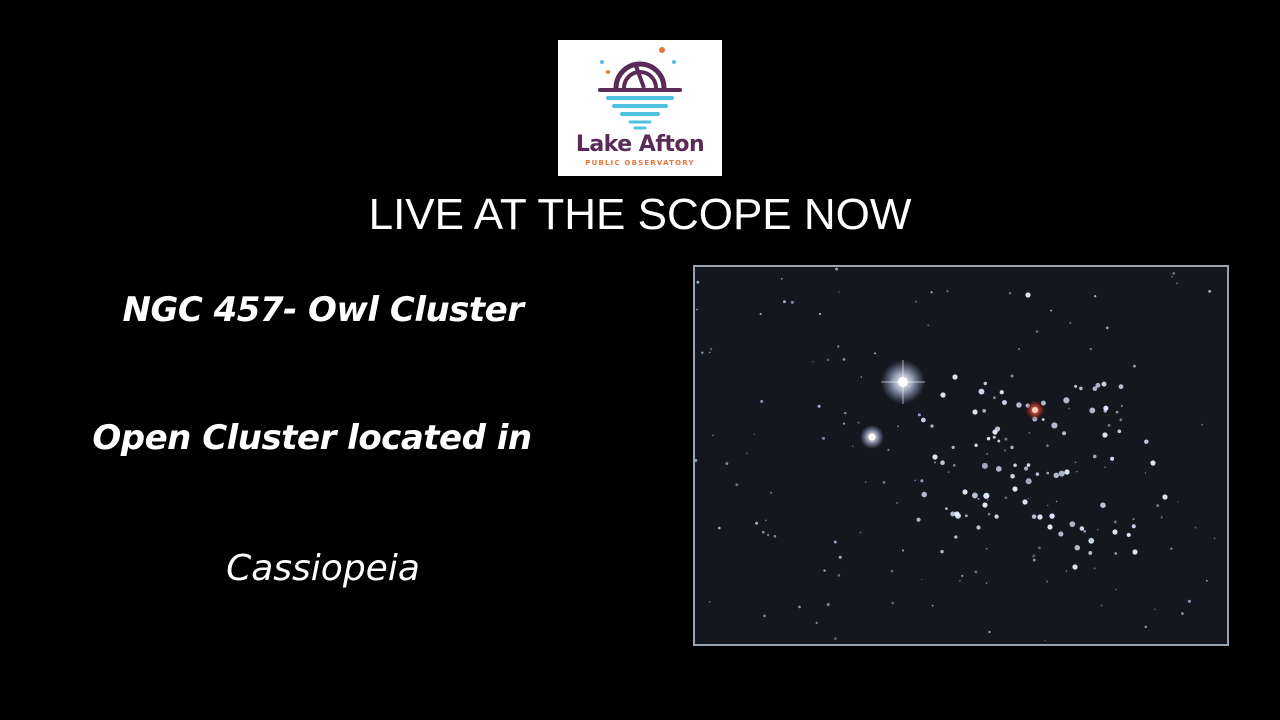 This screenshot has width=1280, height=720. Describe the element at coordinates (640, 163) in the screenshot. I see `logo-subtitle: PUBLIC OBSERVATORY` at that location.